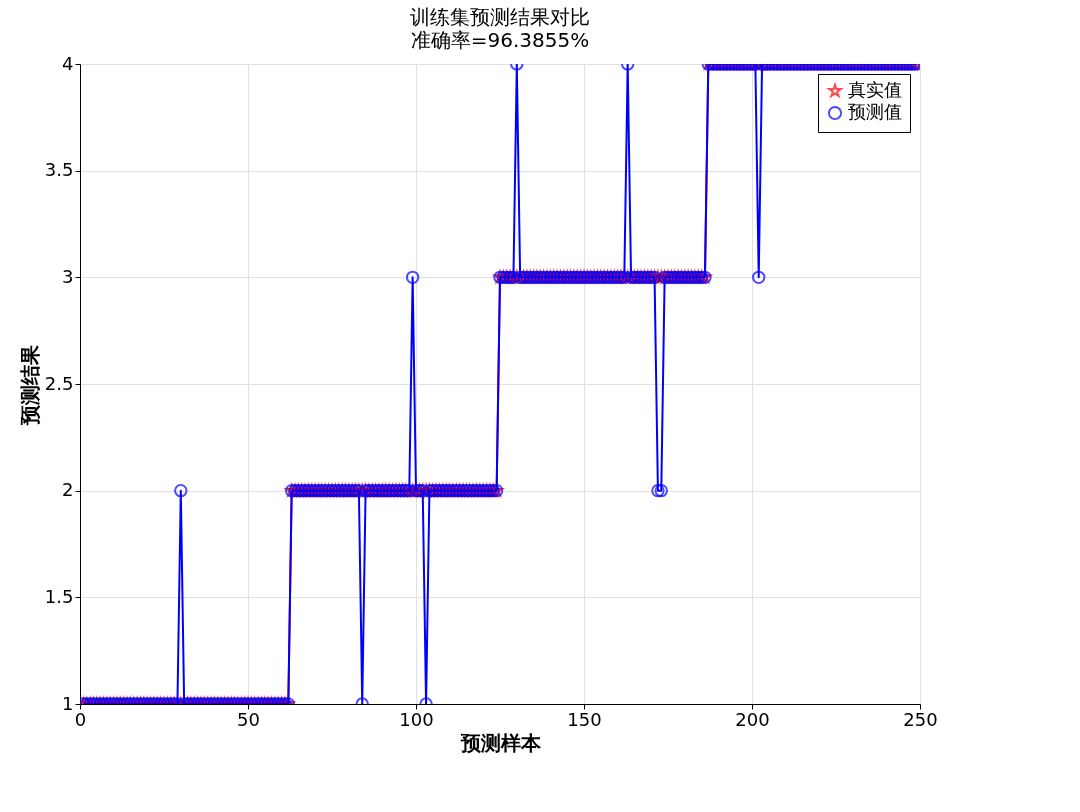 This screenshot has width=1080, height=812. Describe the element at coordinates (59, 170) in the screenshot. I see `y-tick-label: 3.5` at that location.